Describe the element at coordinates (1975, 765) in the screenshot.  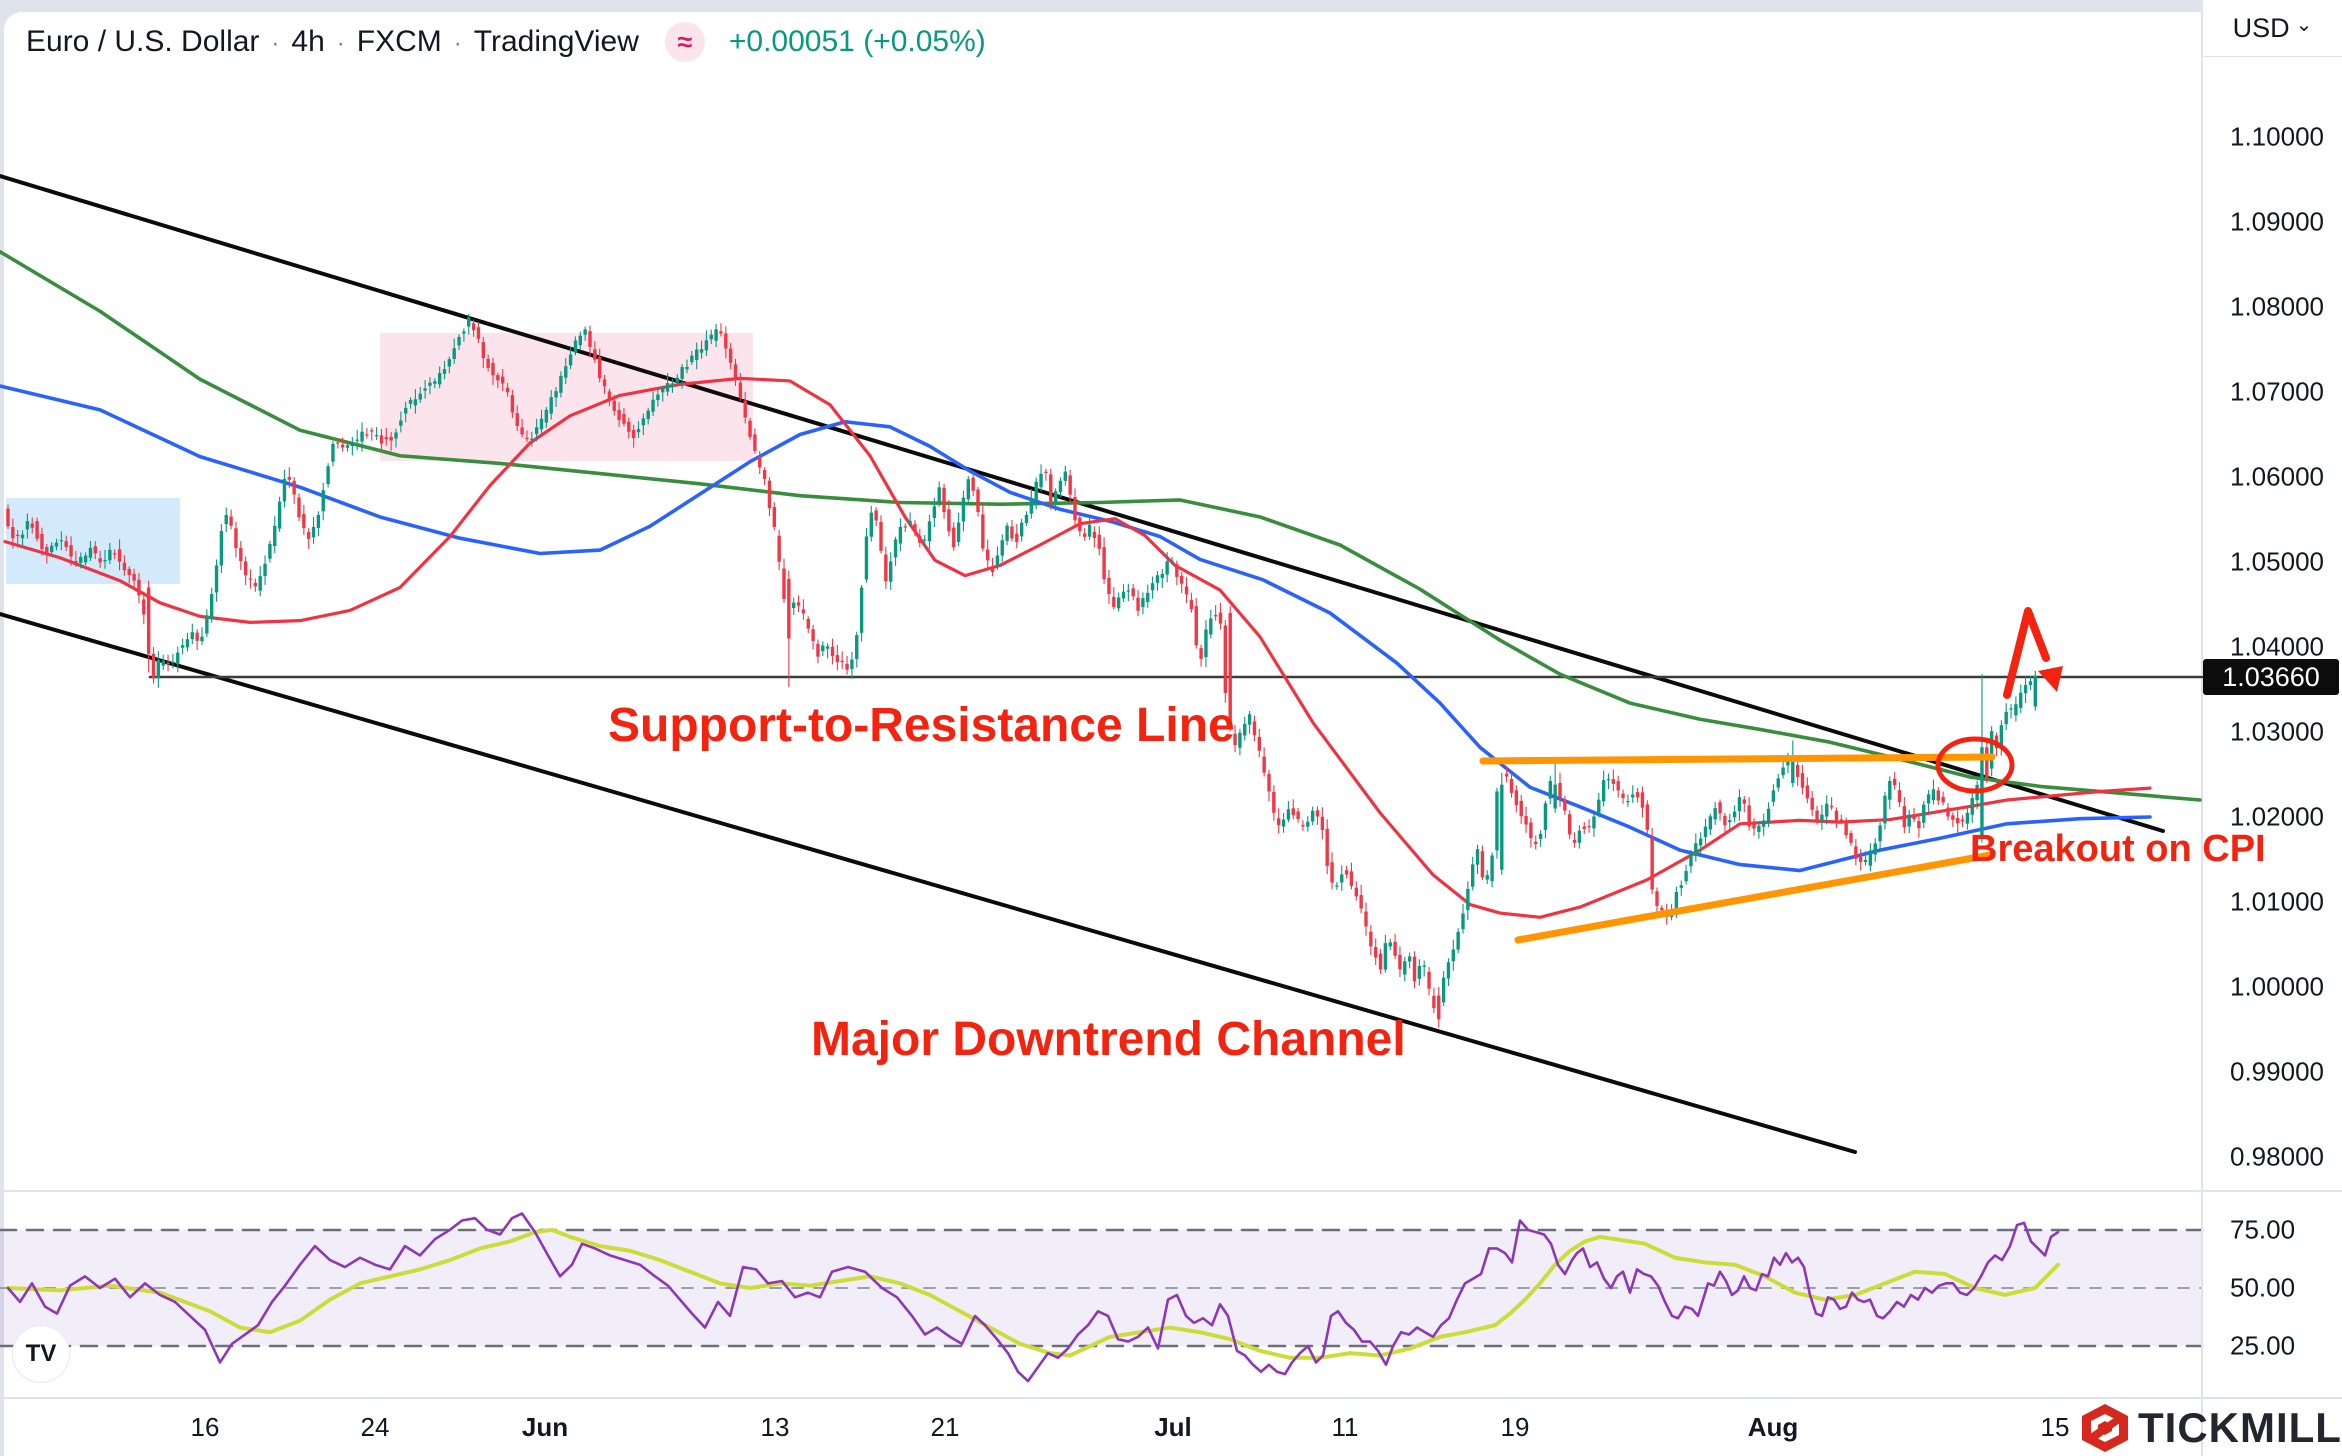
I see `breakout-circle-annotation` at that location.